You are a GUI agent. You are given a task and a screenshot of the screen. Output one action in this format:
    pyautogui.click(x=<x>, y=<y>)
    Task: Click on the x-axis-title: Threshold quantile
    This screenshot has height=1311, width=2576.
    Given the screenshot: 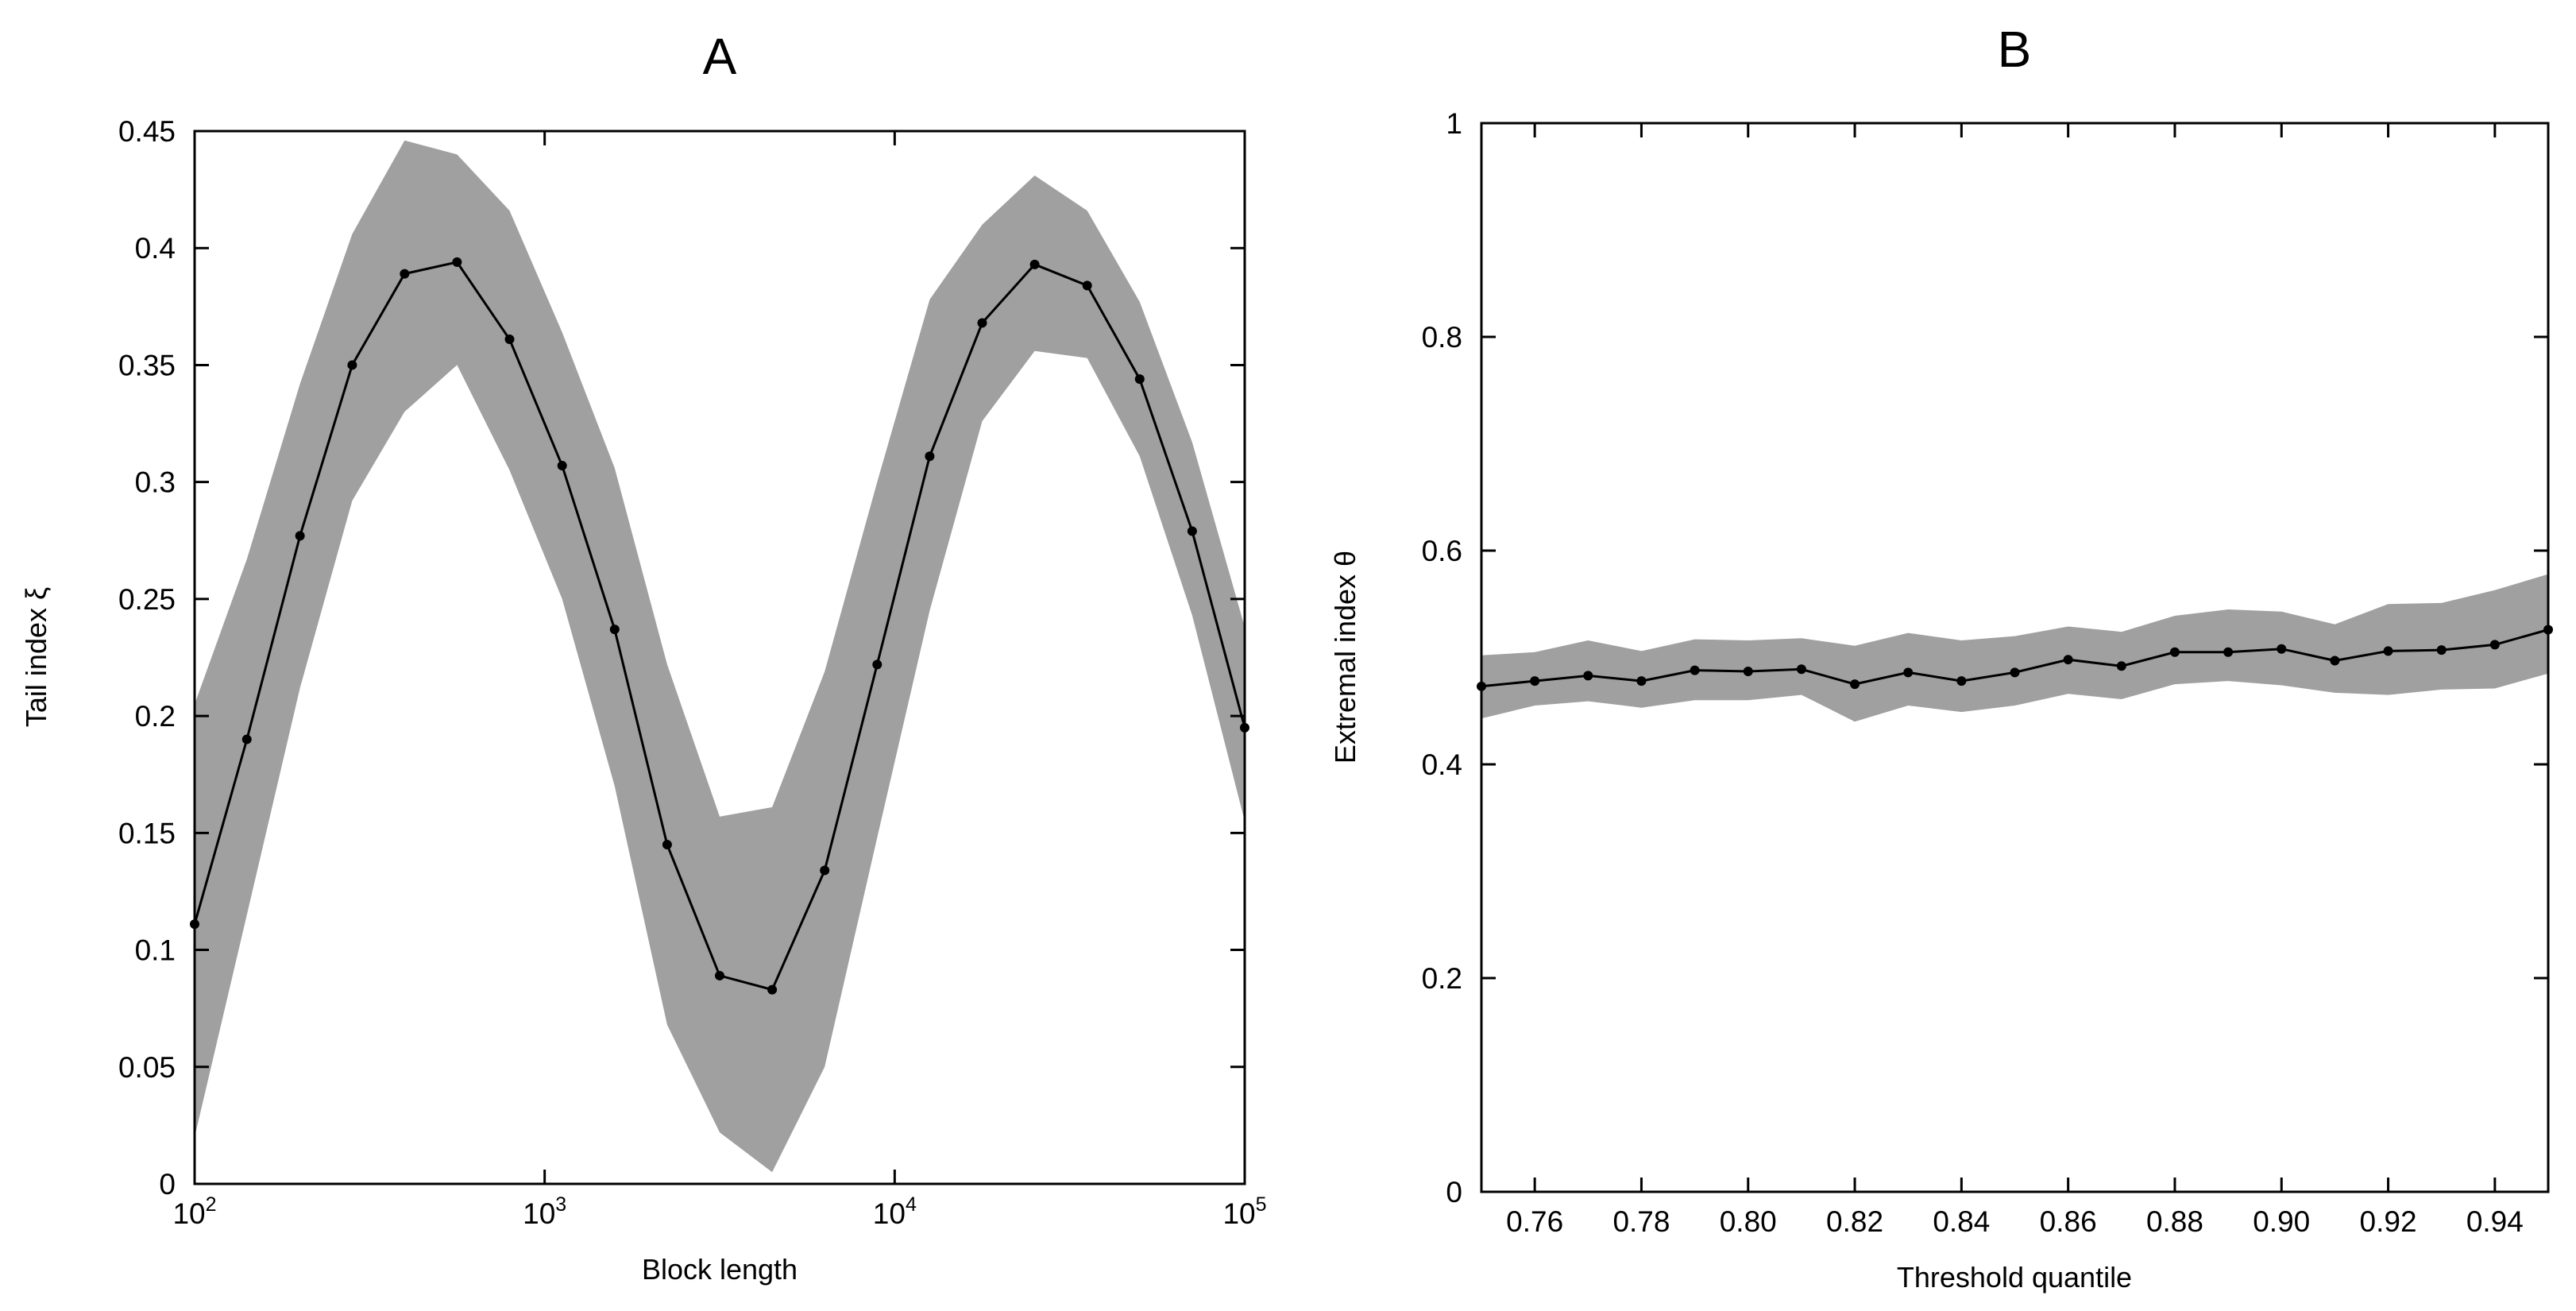 What is the action you would take?
    pyautogui.click(x=2014, y=1277)
    